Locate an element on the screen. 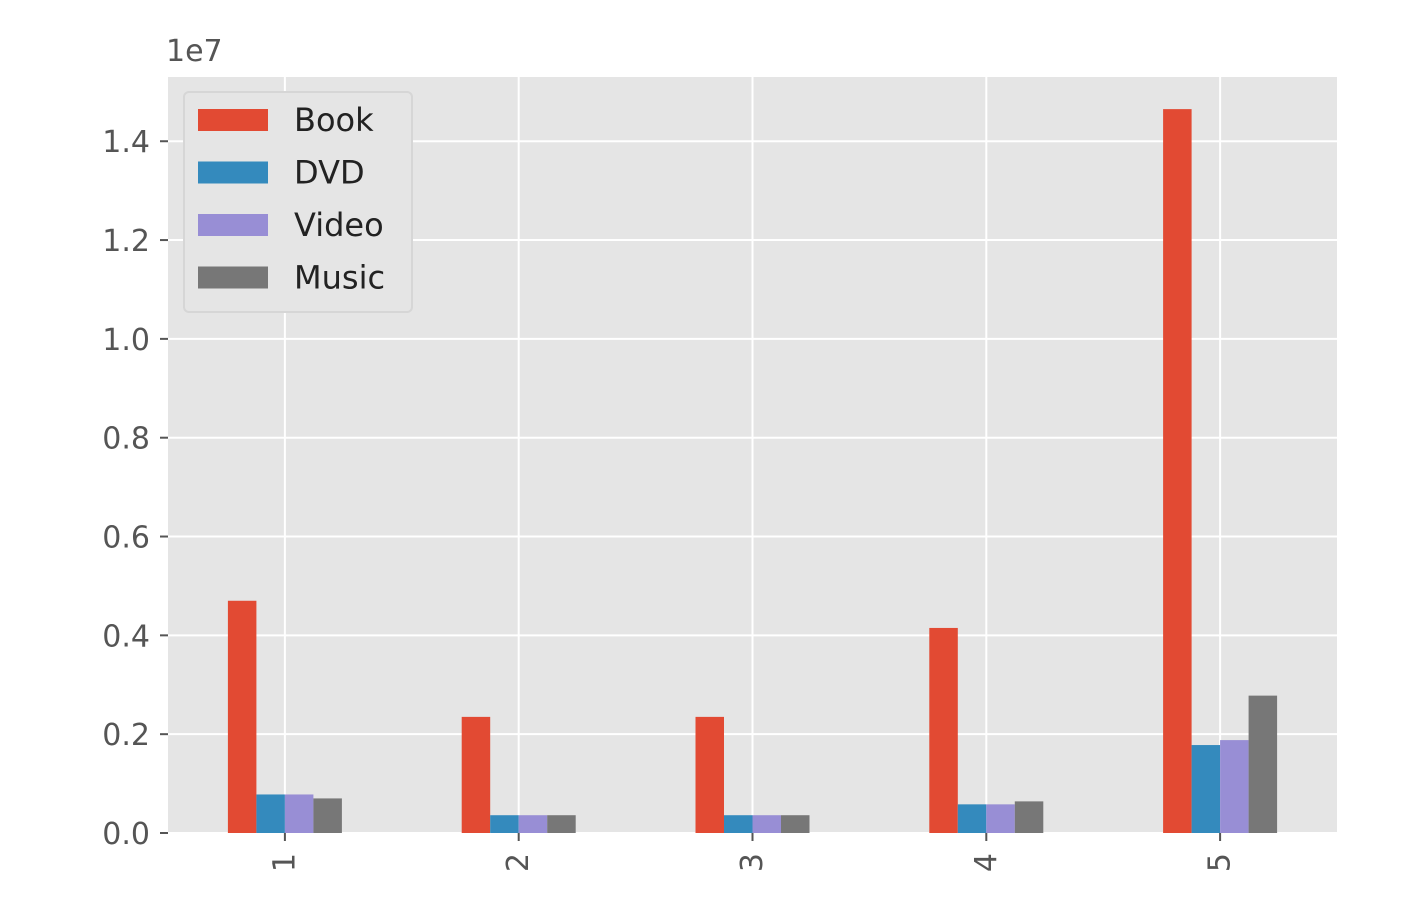 This screenshot has width=1402, height=918. legend-label-dvd: DVD is located at coordinates (329, 173).